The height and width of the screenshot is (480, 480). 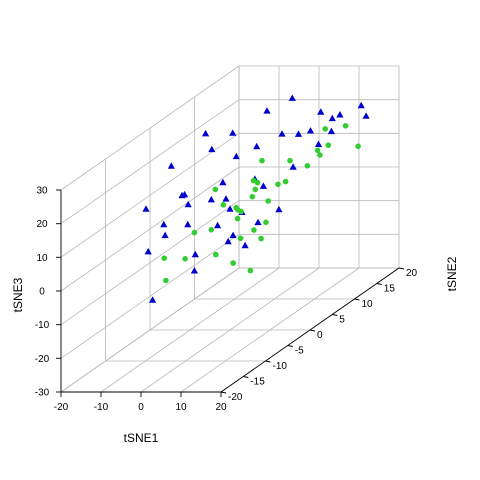 I want to click on y-tick-label: -5, so click(x=299, y=351).